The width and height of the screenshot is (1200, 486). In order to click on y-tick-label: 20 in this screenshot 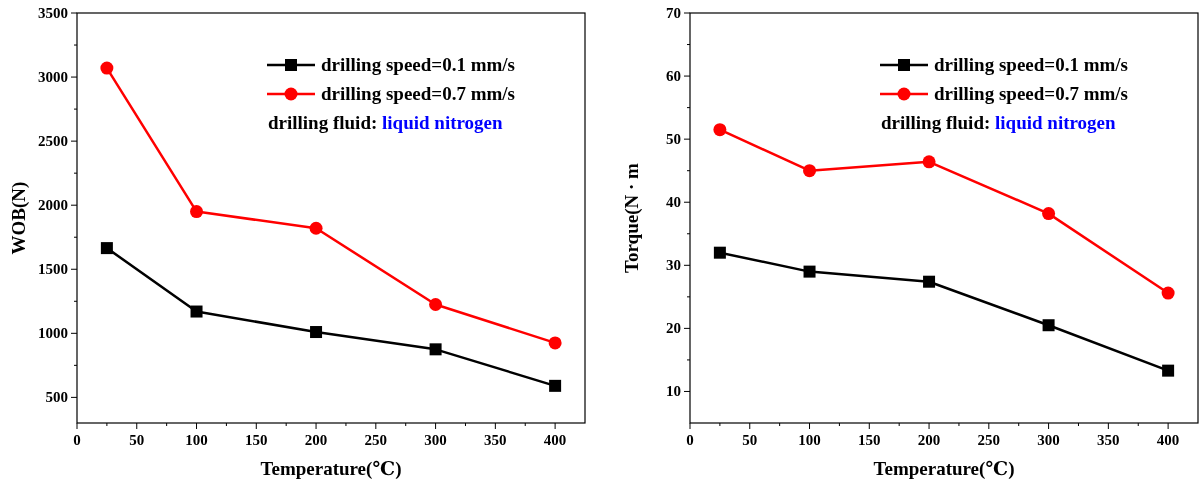, I will do `click(673, 328)`.